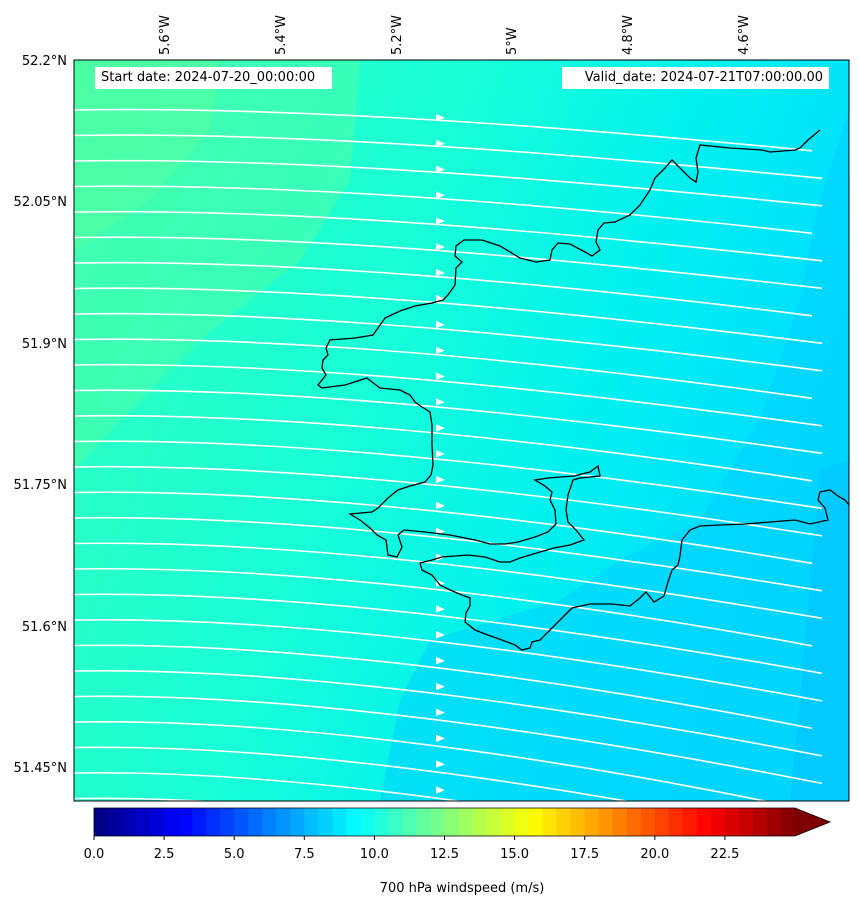  What do you see at coordinates (234, 854) in the screenshot?
I see `colorbar-tick-label: 5.0` at bounding box center [234, 854].